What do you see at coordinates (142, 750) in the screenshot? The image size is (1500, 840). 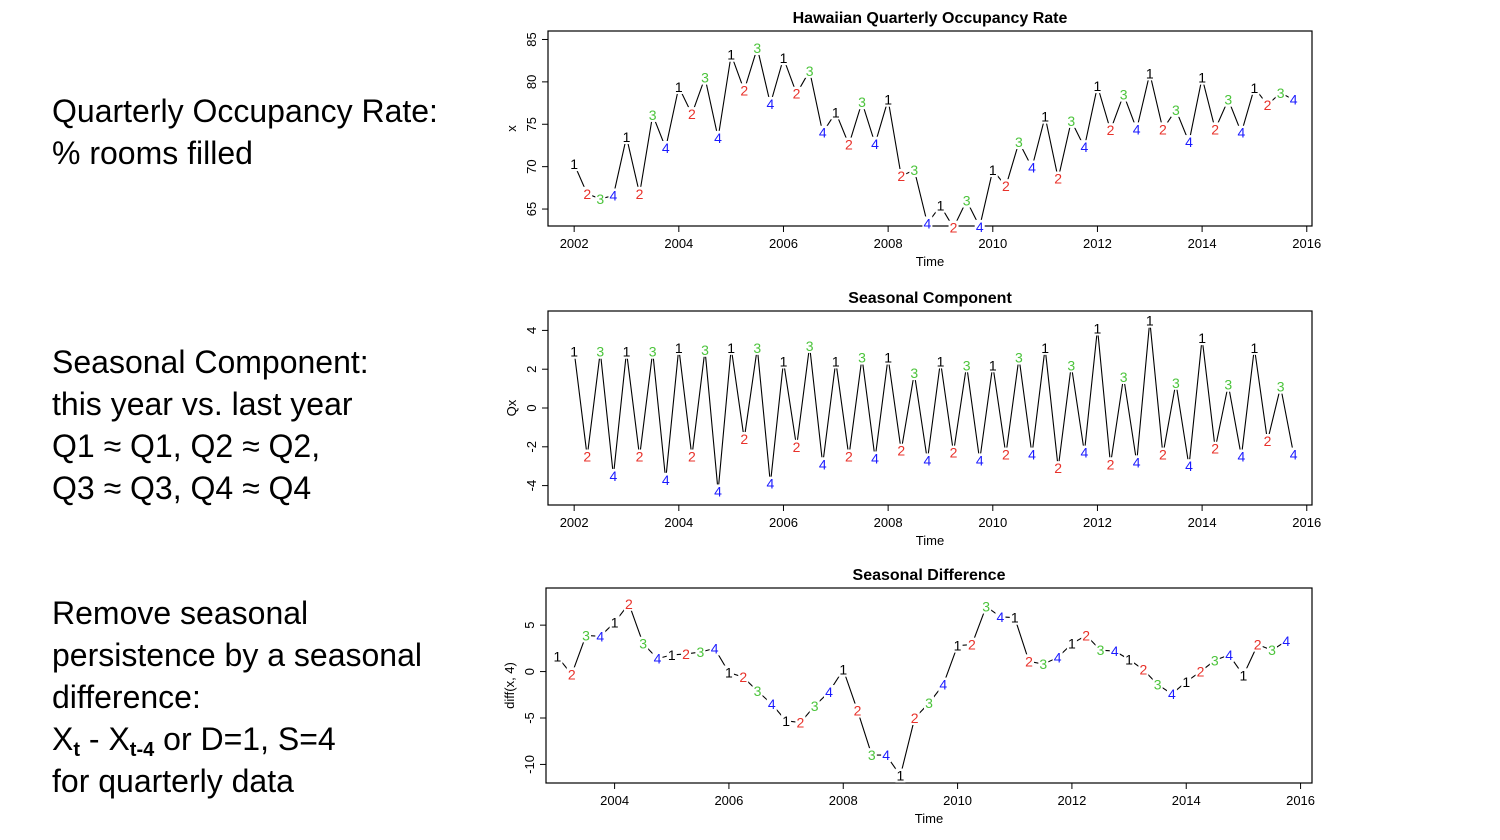 I see `formula-sub-t4: t-4` at bounding box center [142, 750].